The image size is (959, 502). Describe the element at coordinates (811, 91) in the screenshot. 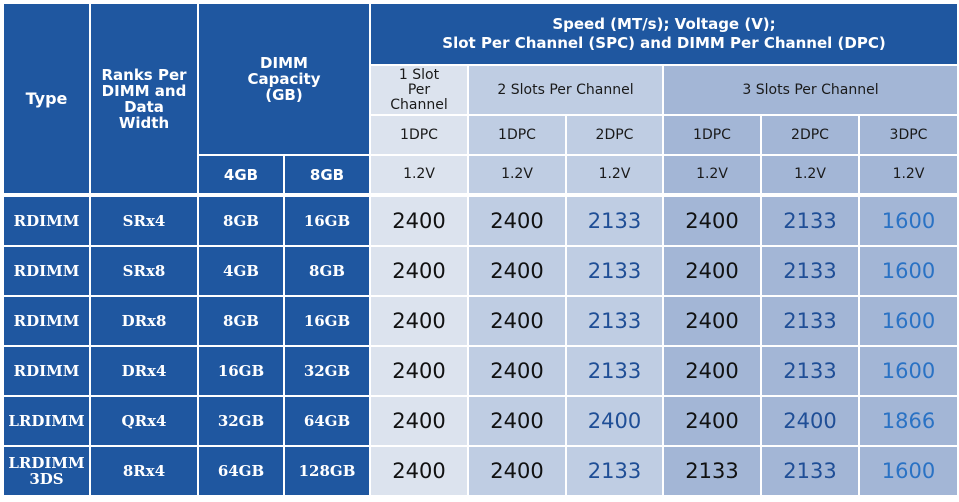

I see `header-slot3: 3 Slots Per Channel` at that location.